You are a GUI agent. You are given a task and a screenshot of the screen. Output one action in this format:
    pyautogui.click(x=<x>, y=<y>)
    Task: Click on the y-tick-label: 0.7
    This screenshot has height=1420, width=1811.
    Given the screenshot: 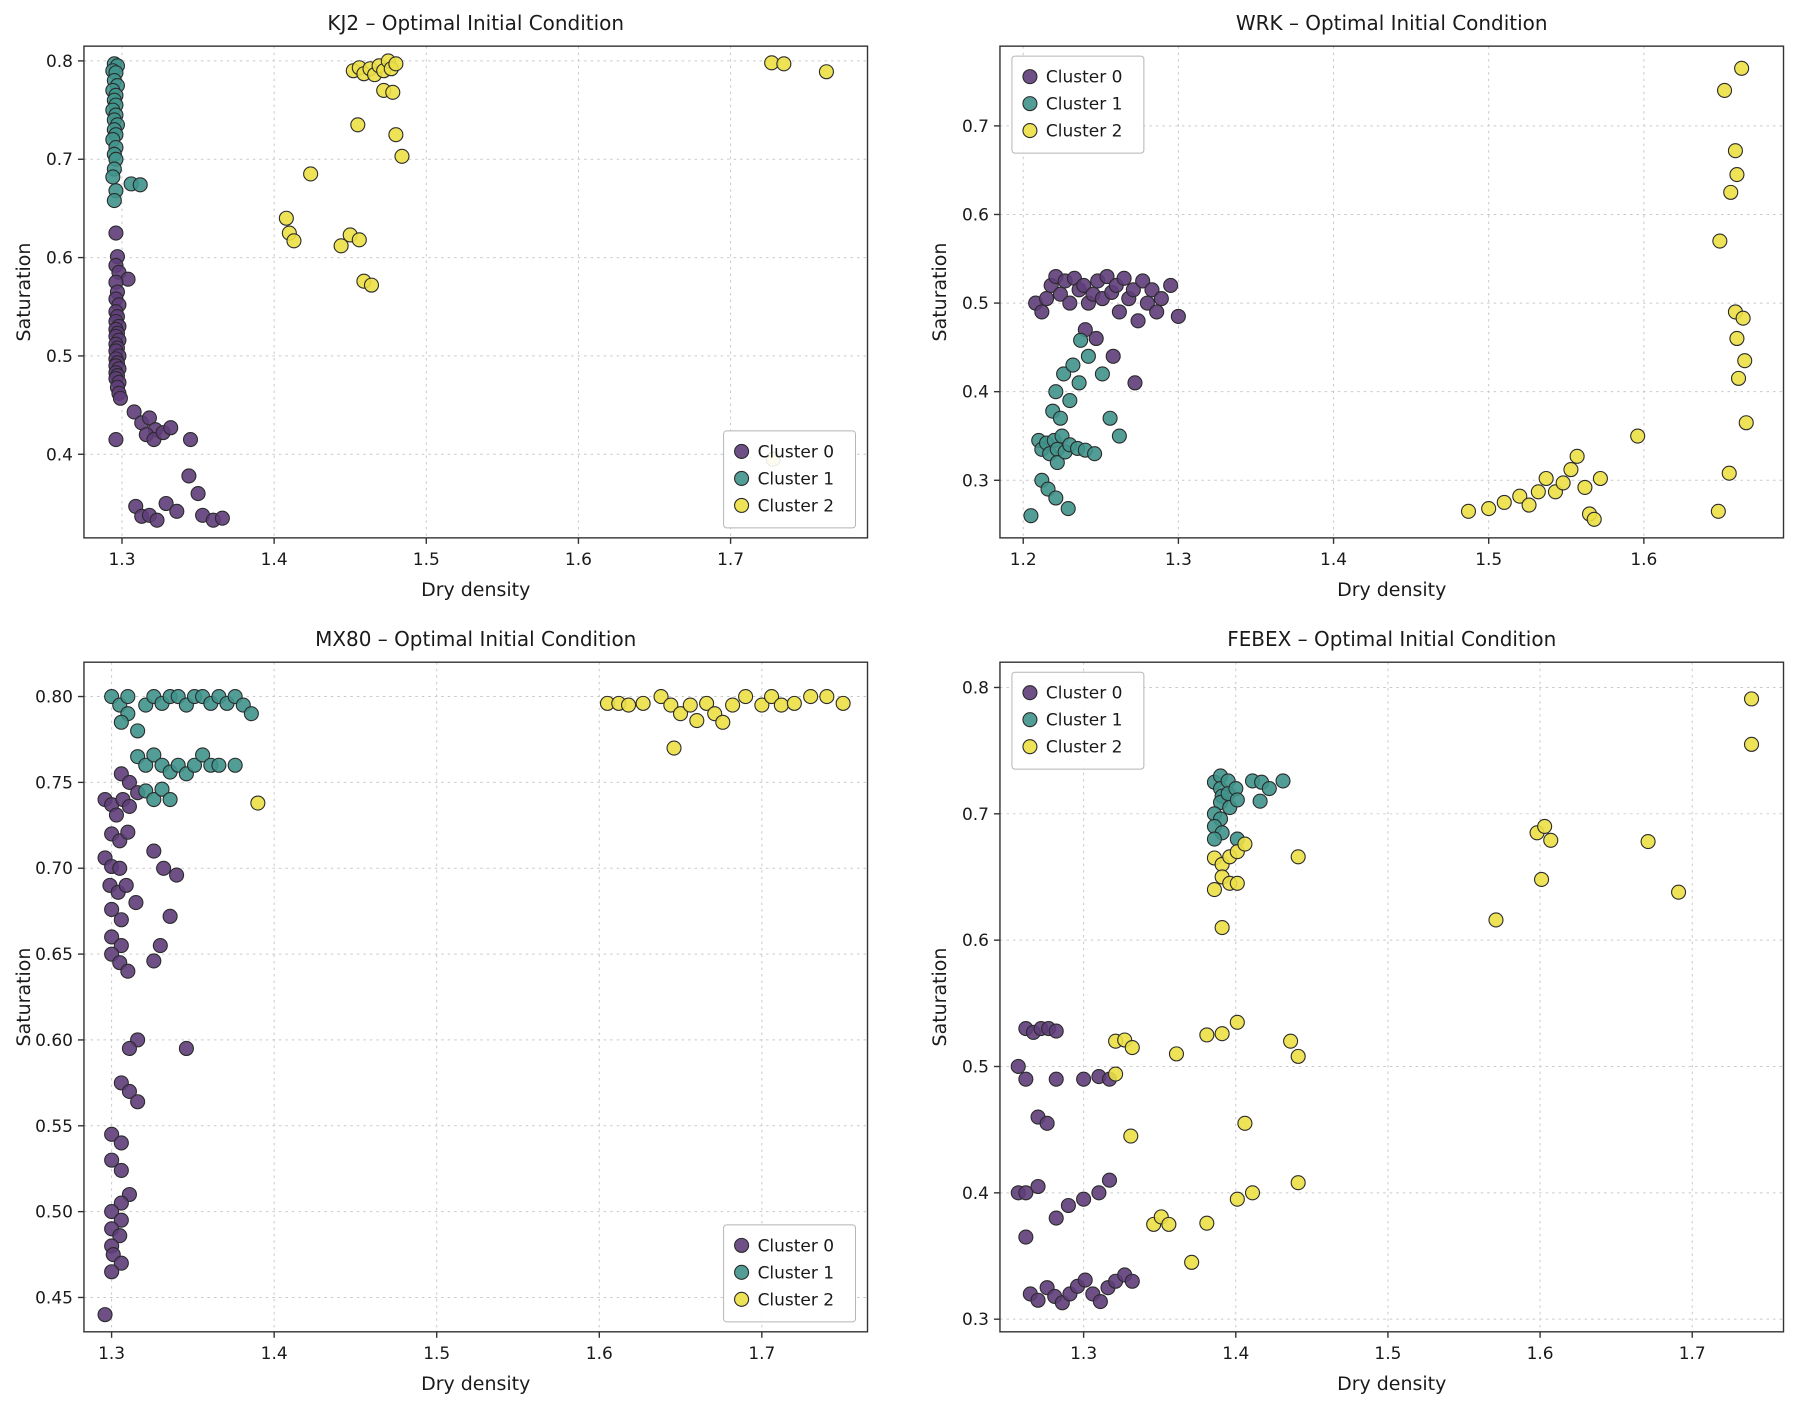 What is the action you would take?
    pyautogui.click(x=59, y=160)
    